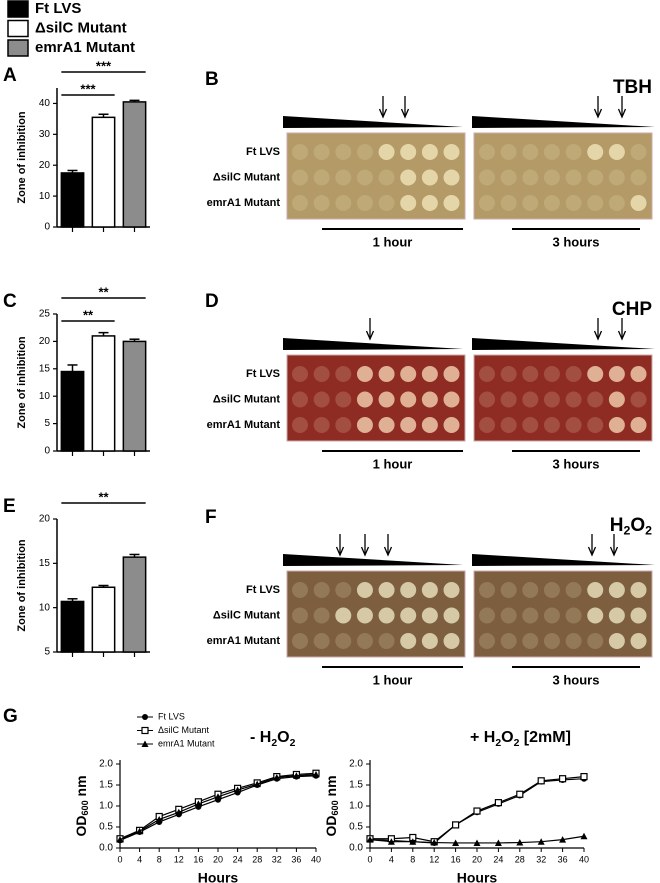 The width and height of the screenshot is (660, 883). I want to click on panel-letter: D, so click(212, 301).